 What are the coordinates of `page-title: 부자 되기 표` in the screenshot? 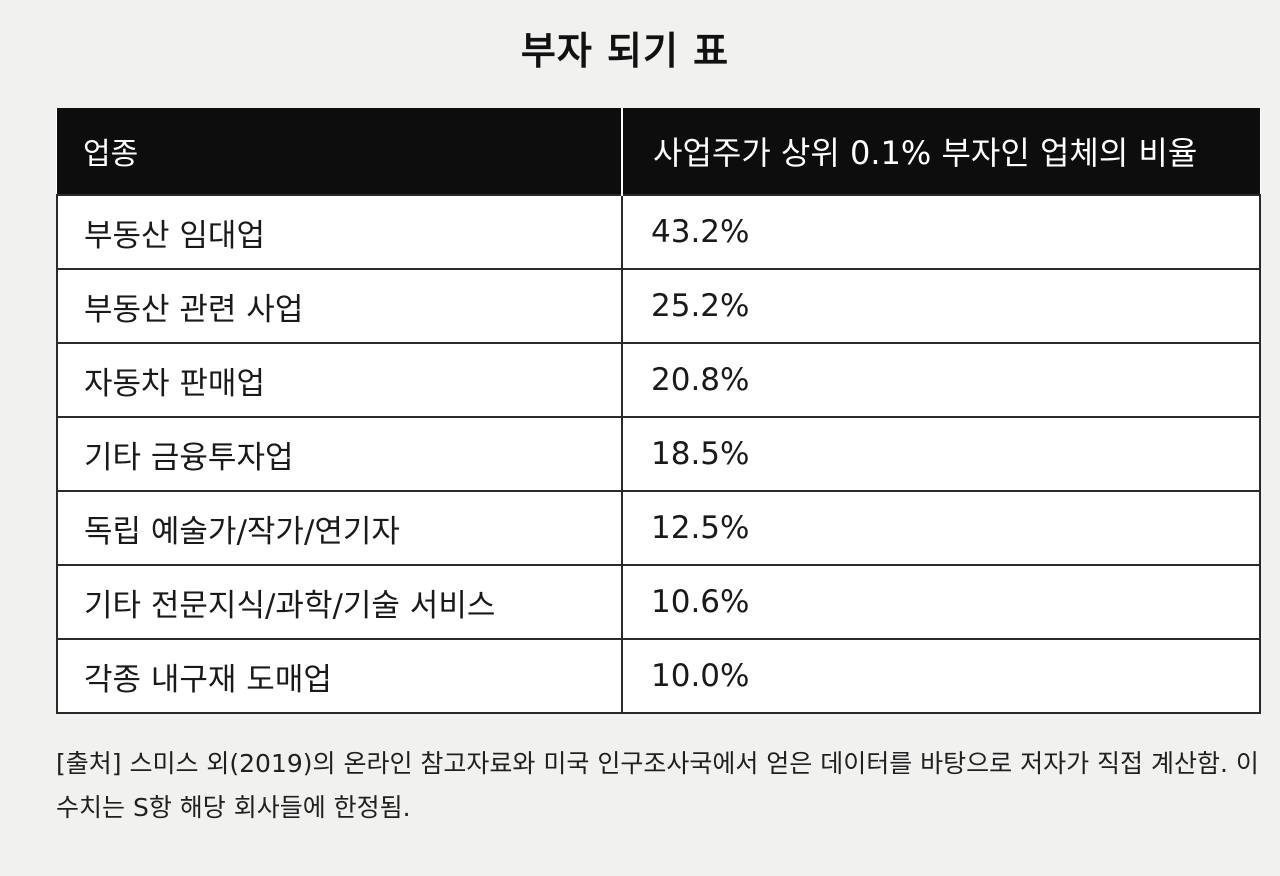 It's located at (625, 51).